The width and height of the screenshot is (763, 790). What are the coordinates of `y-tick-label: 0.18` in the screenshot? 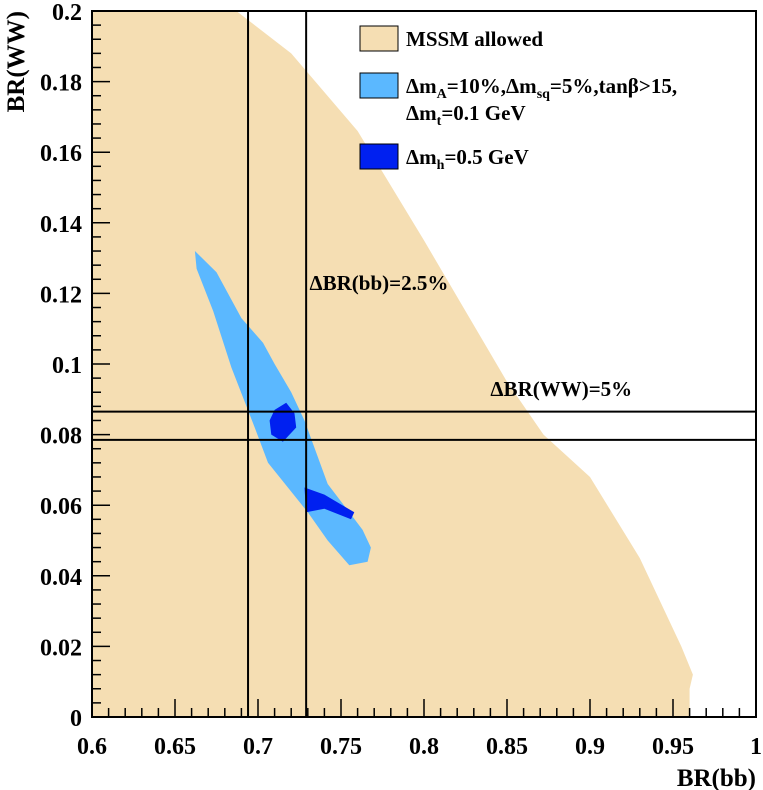 It's located at (61, 84).